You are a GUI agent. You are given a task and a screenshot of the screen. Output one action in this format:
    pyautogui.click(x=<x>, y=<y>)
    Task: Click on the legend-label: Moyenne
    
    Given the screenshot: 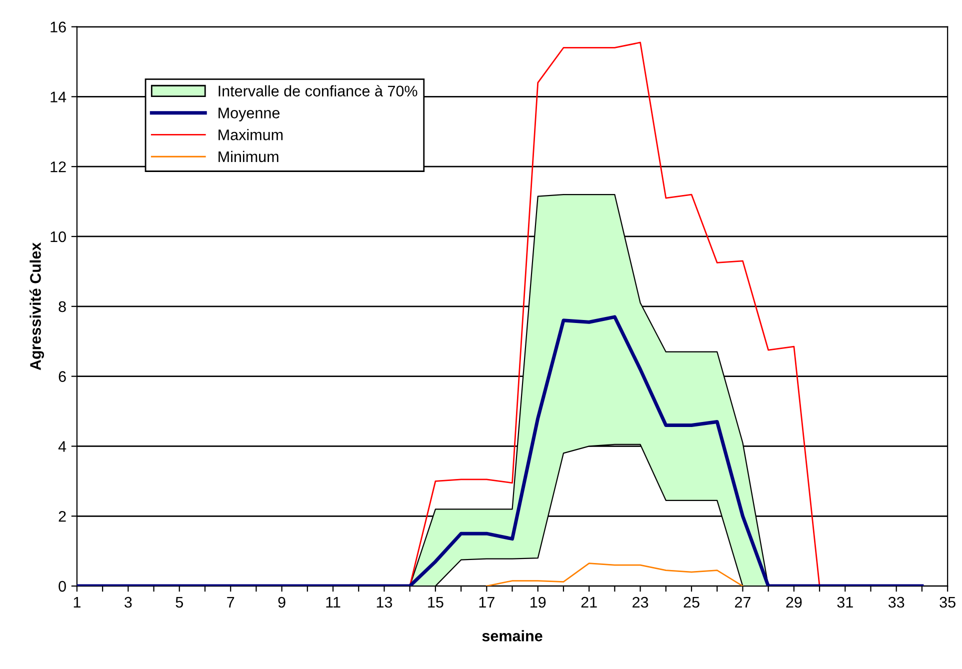 What is the action you would take?
    pyautogui.click(x=249, y=115)
    